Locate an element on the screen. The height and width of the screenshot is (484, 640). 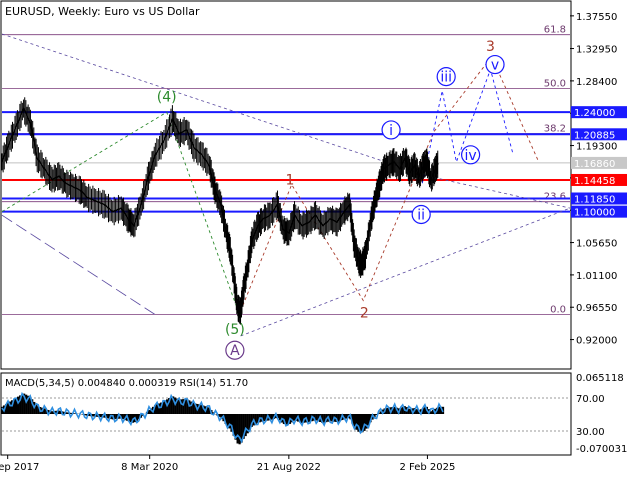
y-tick-label: 1.28400 is located at coordinates (596, 82).